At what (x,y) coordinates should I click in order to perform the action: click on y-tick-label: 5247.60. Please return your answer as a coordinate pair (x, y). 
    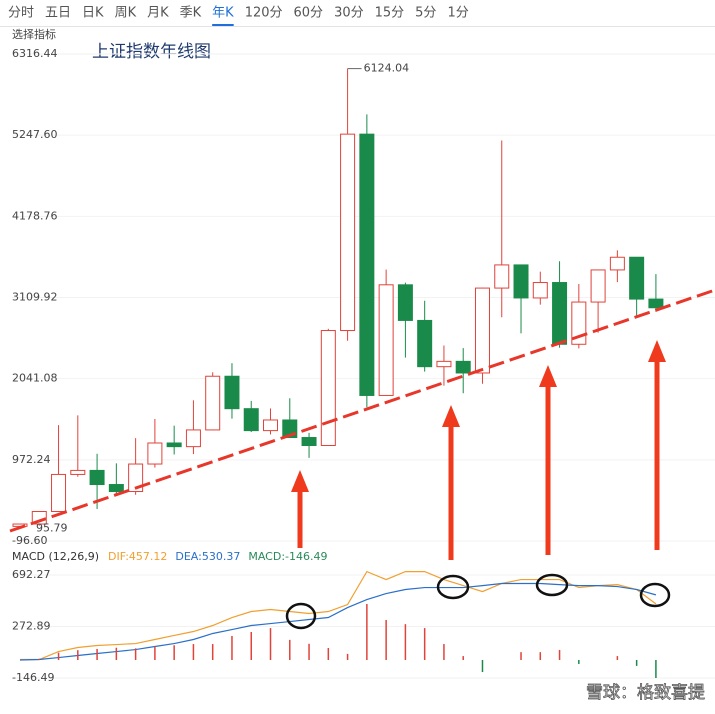
    Looking at the image, I should click on (35, 134).